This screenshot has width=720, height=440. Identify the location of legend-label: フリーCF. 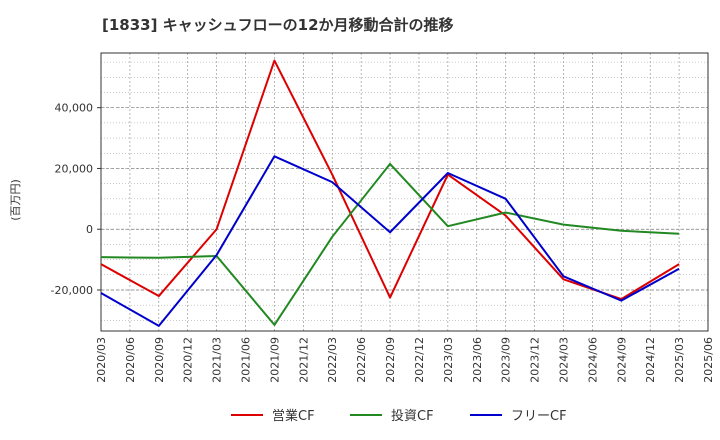
(539, 416).